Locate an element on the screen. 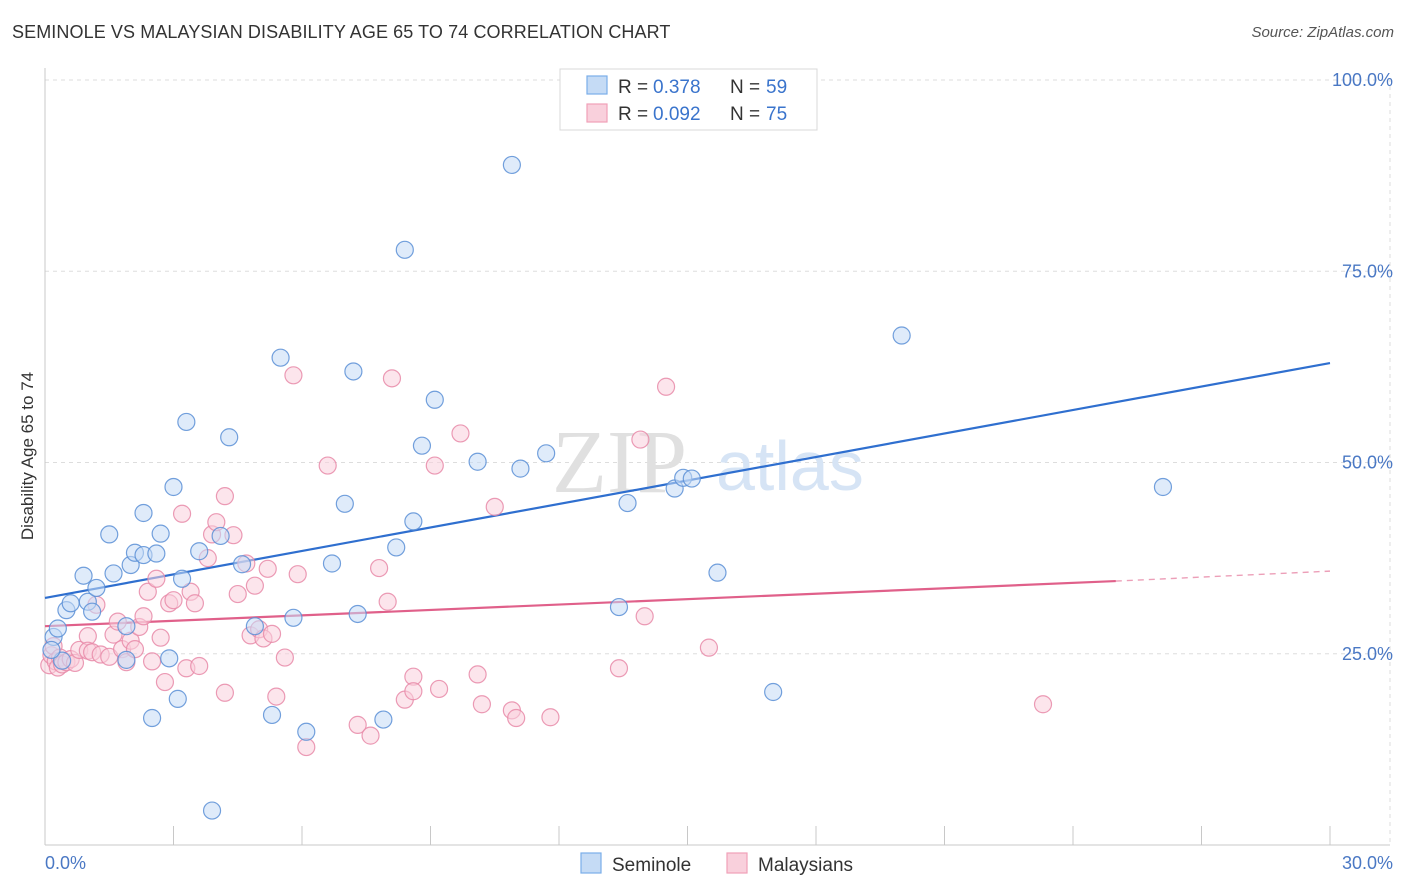  watermark-zip: ZIP is located at coordinates (619, 462).